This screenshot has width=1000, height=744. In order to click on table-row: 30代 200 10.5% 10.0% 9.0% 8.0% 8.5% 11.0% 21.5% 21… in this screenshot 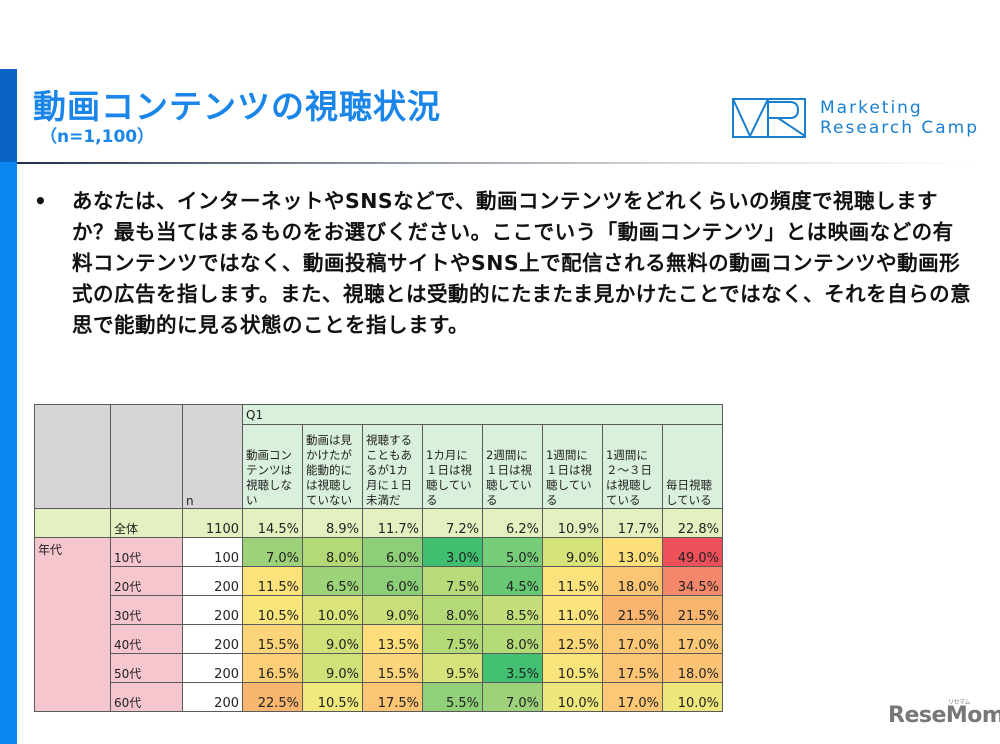, I will do `click(379, 610)`.